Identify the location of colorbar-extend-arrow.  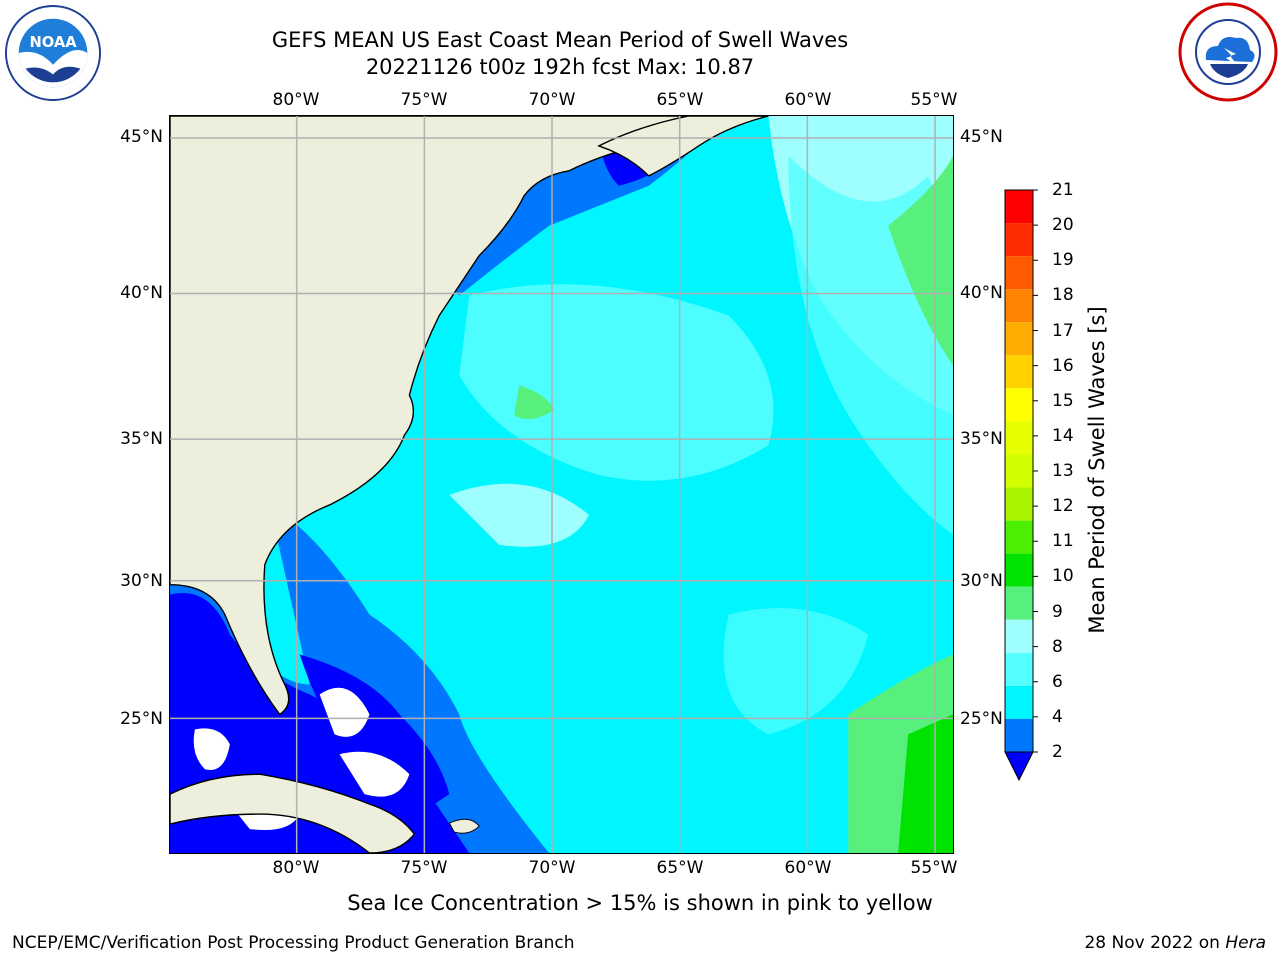
(1019, 766).